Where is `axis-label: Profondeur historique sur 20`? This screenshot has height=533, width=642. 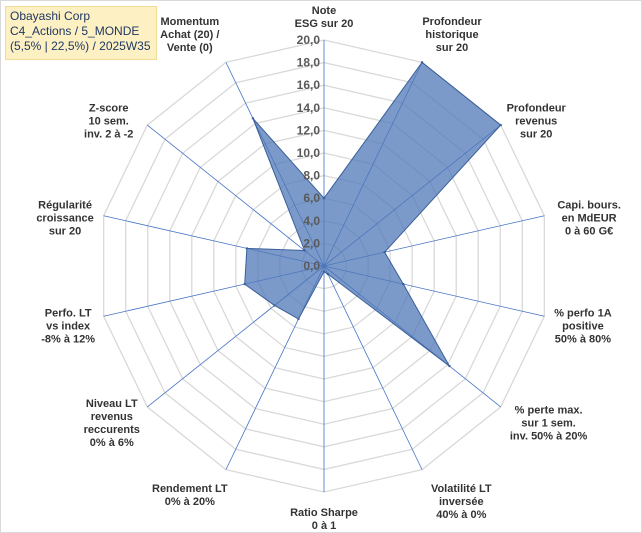
axis-label: Profondeur historique sur 20 is located at coordinates (452, 35).